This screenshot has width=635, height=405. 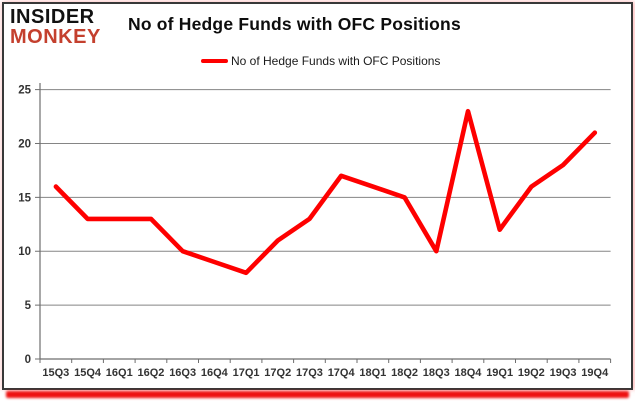 I want to click on x-tick-label-16Q1: 16Q1, so click(x=119, y=373).